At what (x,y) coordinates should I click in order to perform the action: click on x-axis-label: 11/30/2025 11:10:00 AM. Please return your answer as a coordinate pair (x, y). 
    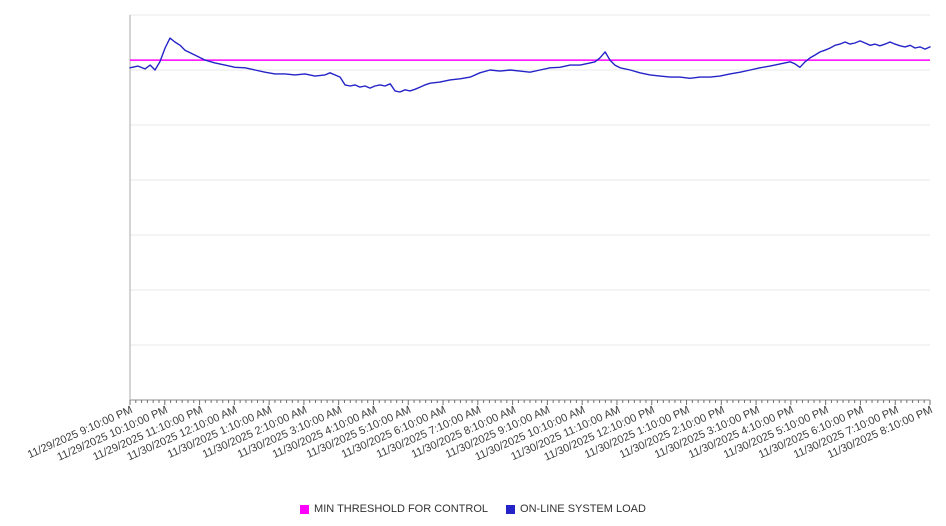
    Looking at the image, I should click on (565, 434).